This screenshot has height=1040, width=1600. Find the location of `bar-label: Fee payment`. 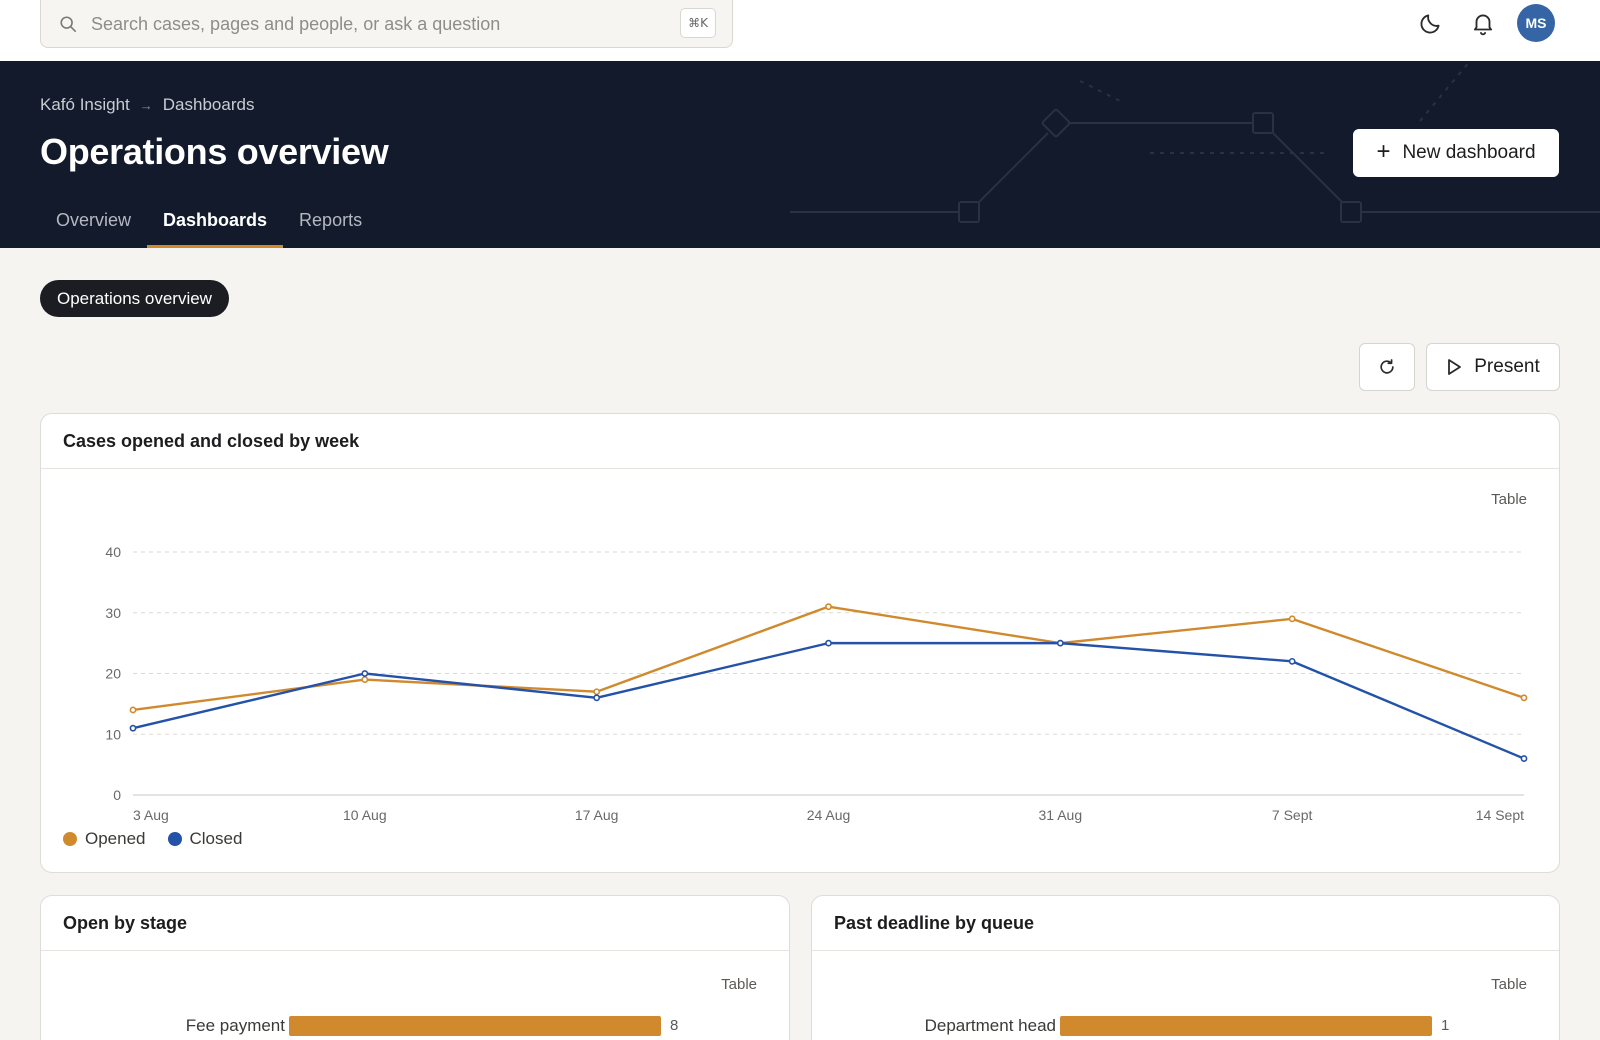

bar-label: Fee payment is located at coordinates (235, 1025).